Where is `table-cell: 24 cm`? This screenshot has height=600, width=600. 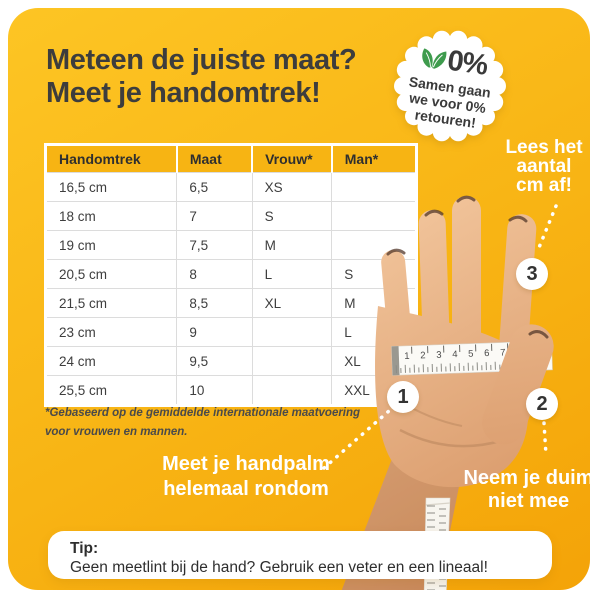
table-cell: 24 cm is located at coordinates (111, 361).